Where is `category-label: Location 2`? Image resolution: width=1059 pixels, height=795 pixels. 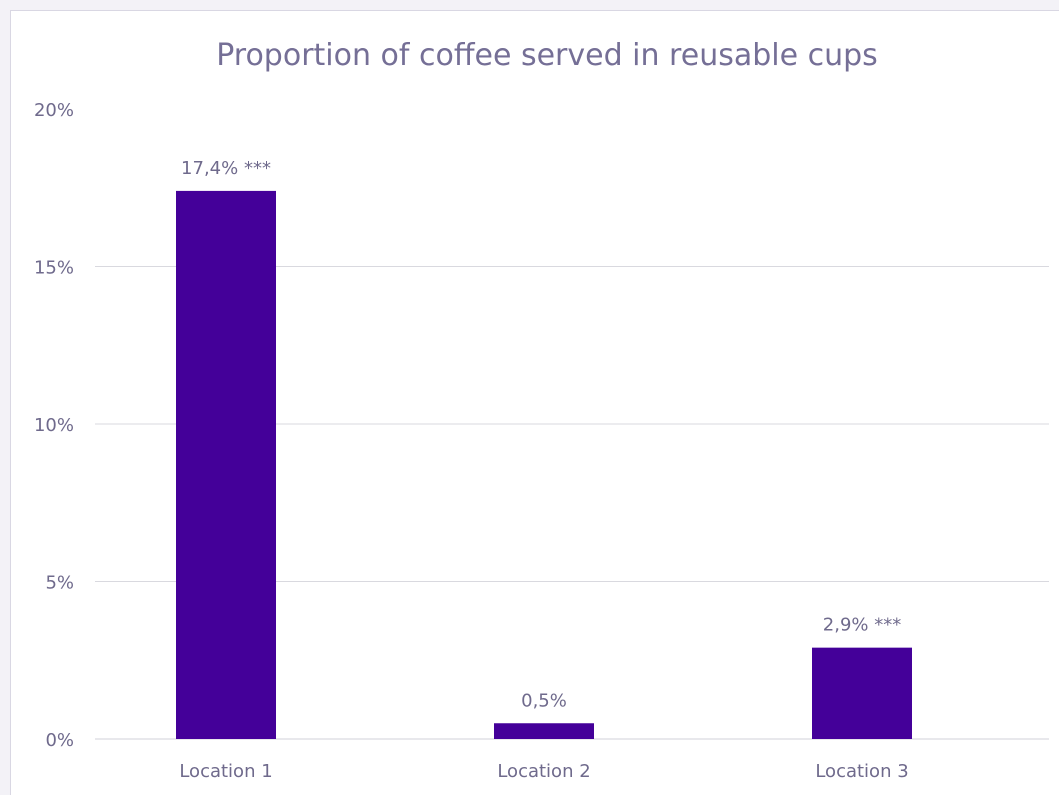 category-label: Location 2 is located at coordinates (543, 771).